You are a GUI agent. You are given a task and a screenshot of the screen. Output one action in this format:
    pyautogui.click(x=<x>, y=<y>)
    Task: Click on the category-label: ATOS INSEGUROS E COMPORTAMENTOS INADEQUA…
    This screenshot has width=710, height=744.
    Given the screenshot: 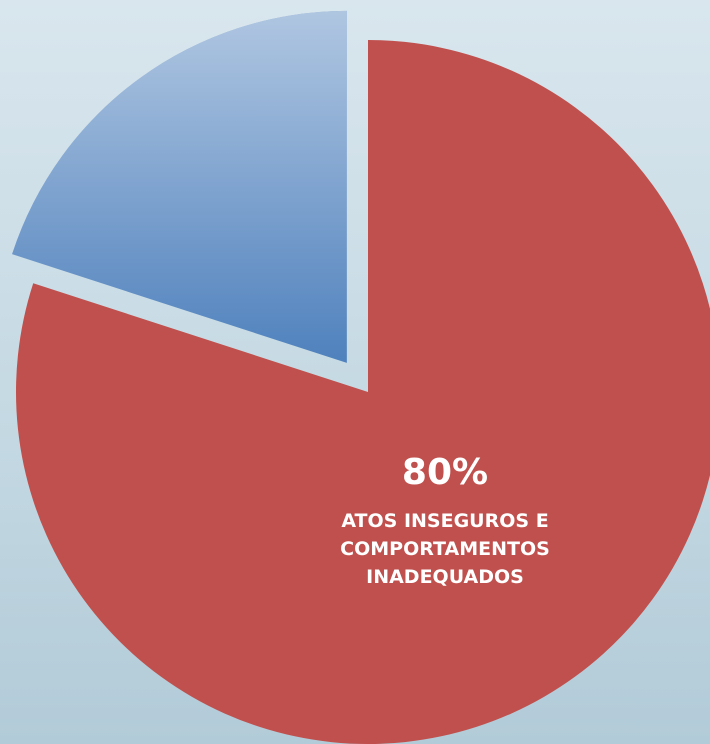 What is the action you would take?
    pyautogui.click(x=445, y=549)
    